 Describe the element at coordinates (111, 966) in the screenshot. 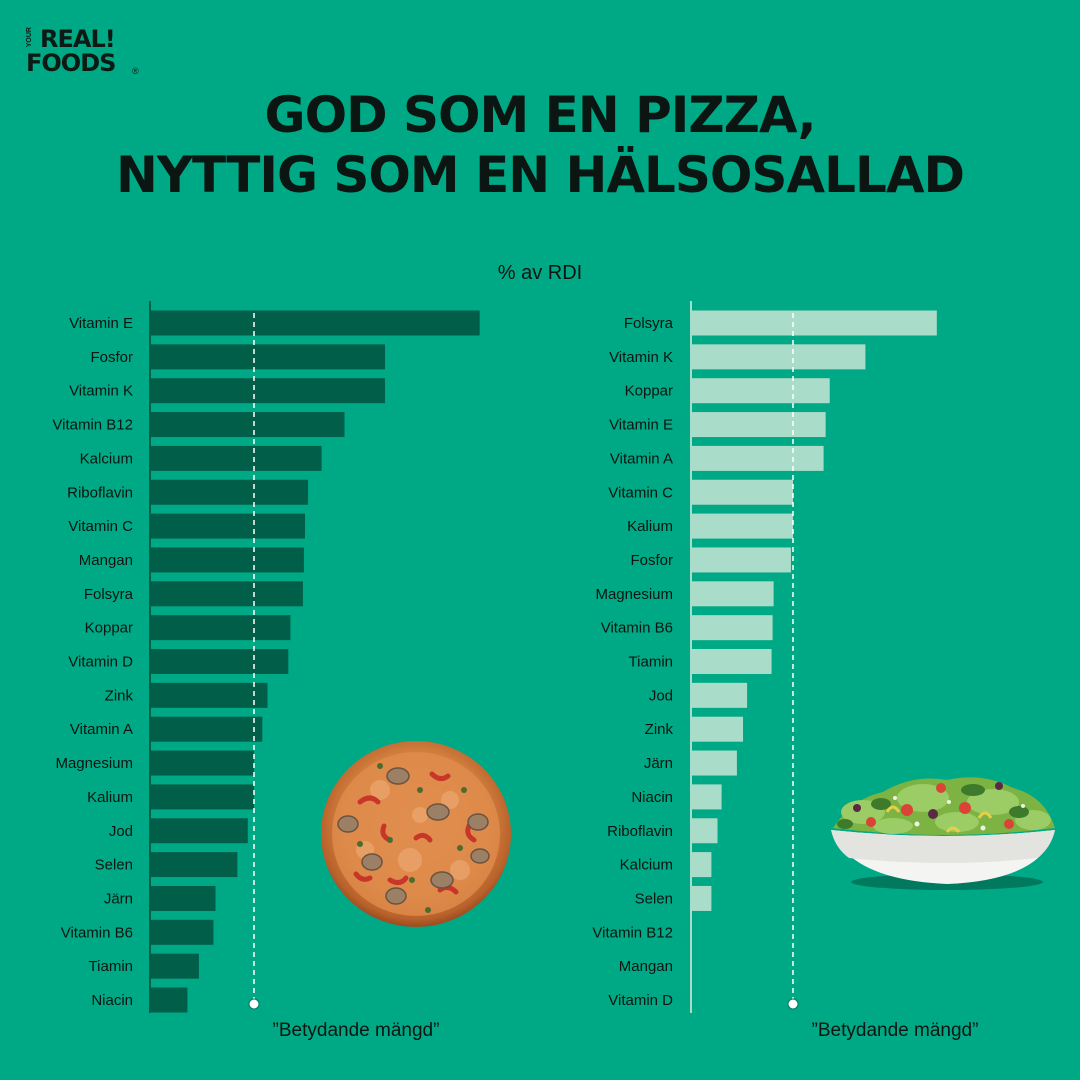

I see `pizza-tick-label: Tiamin` at that location.